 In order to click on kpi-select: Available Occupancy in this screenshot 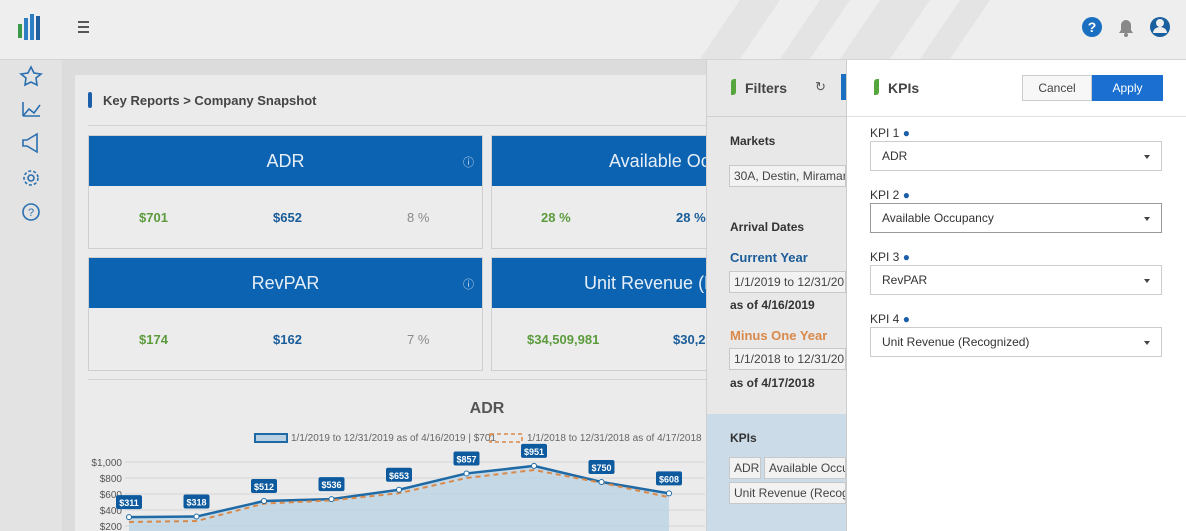, I will do `click(1016, 218)`.